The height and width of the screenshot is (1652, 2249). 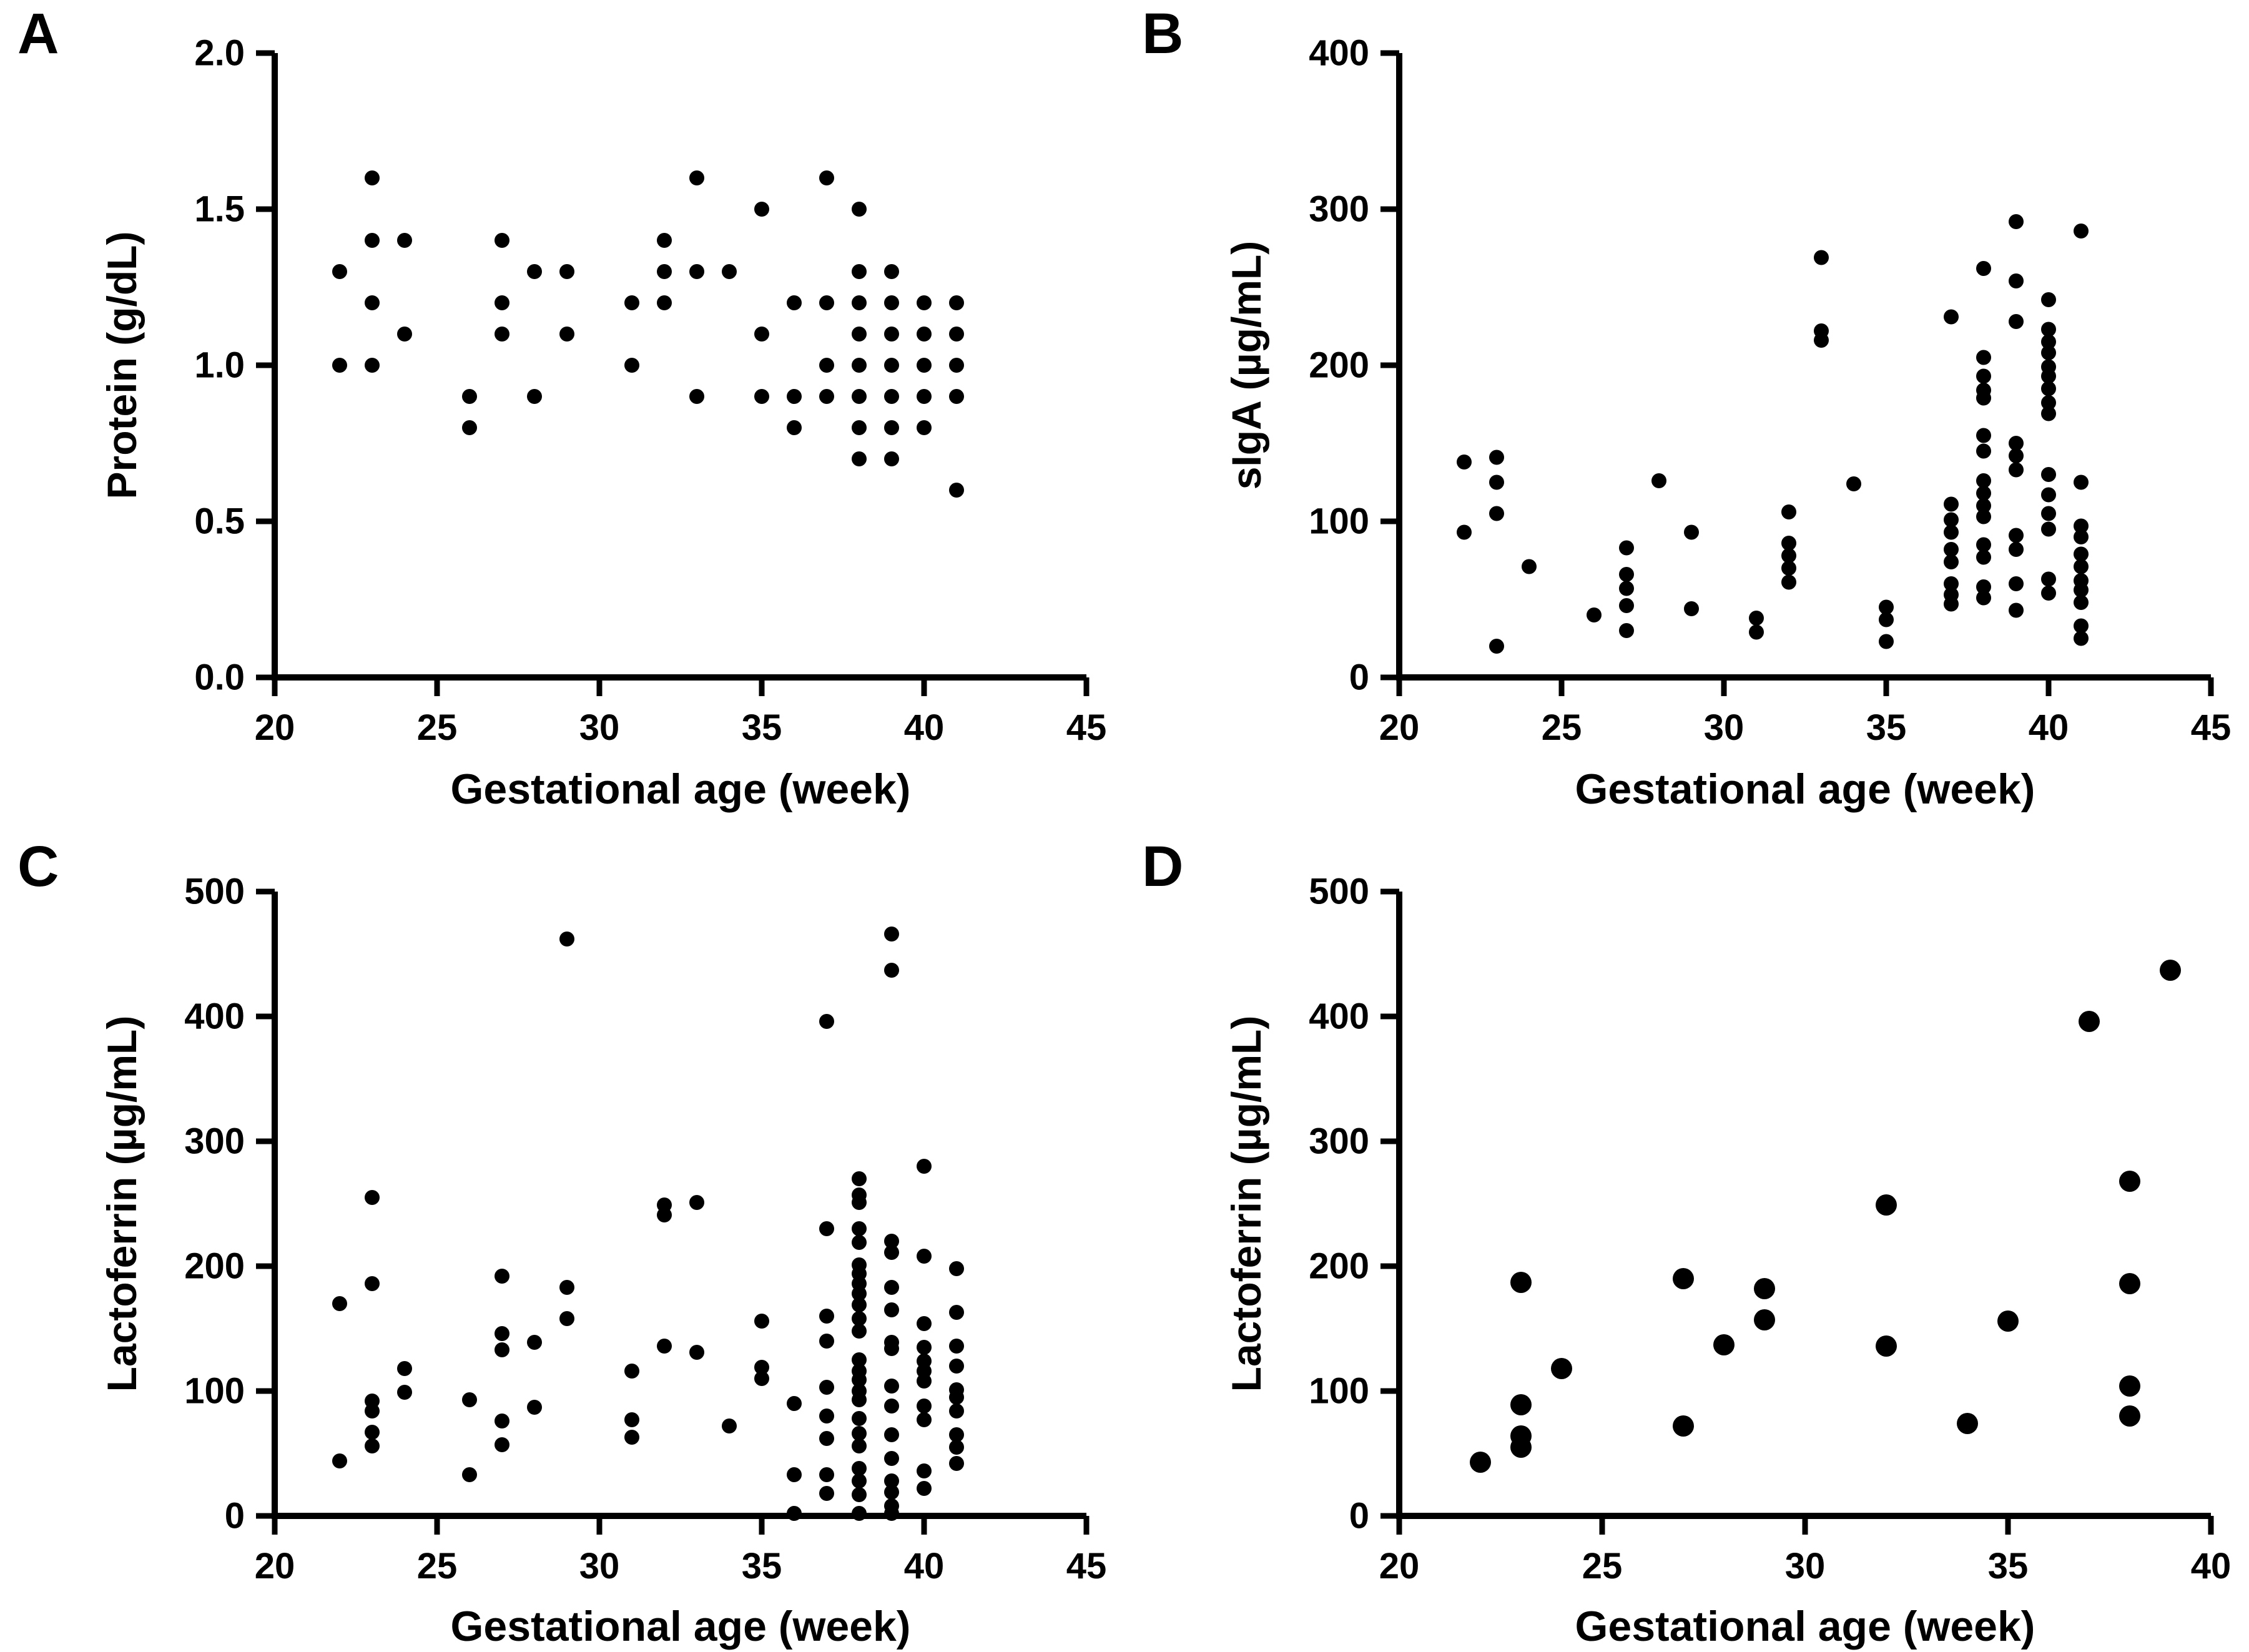 What do you see at coordinates (1359, 1516) in the screenshot?
I see `y-tick-label: 0` at bounding box center [1359, 1516].